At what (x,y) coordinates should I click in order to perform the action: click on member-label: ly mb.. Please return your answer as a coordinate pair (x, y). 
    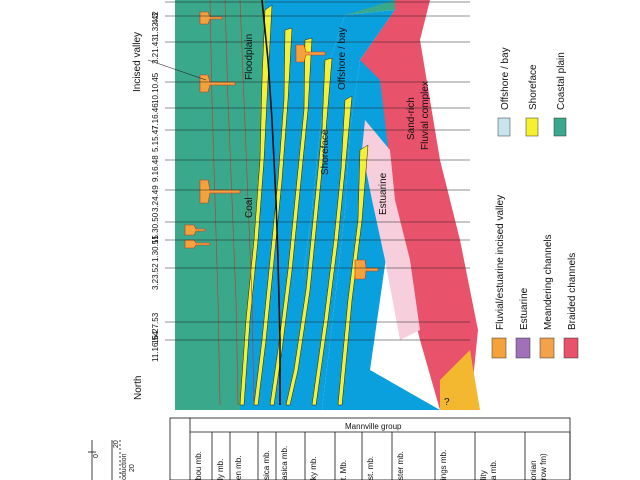
    Looking at the image, I should click on (220, 469).